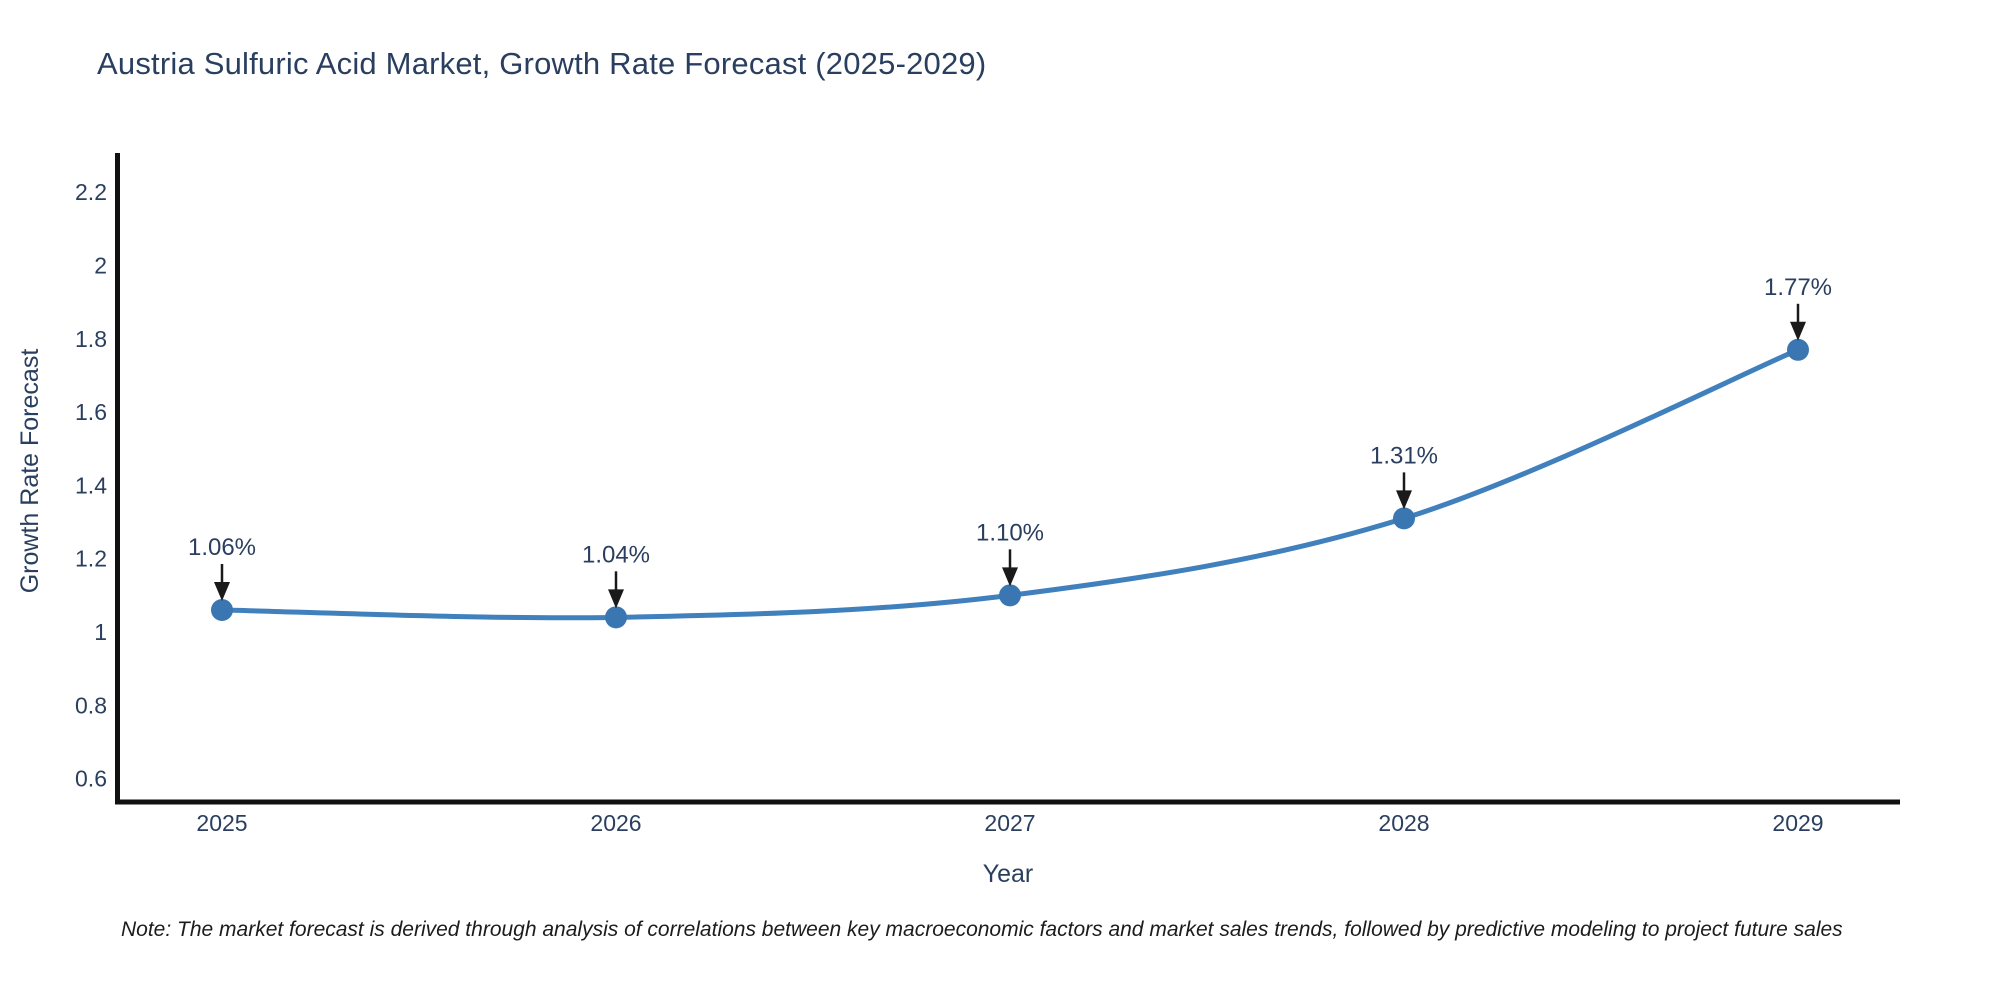  I want to click on y-tick-label: 1.4, so click(91, 485).